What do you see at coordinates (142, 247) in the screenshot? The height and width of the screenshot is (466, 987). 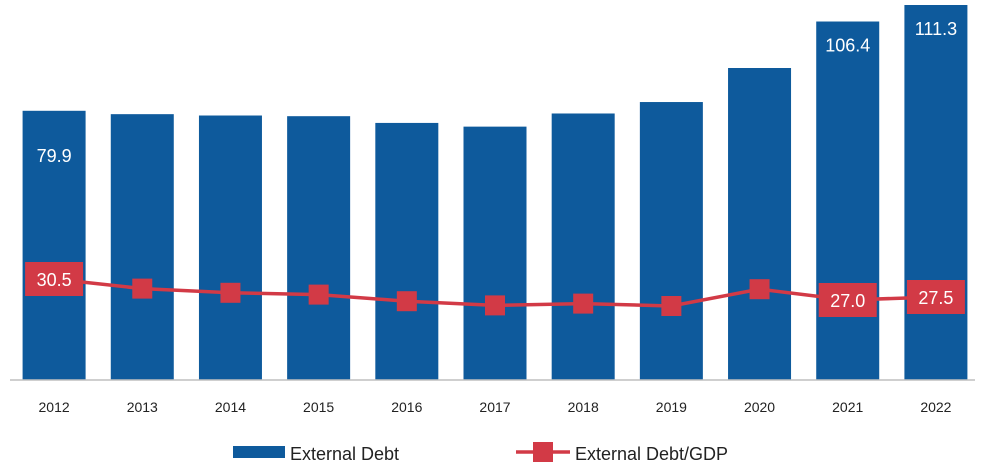 I see `bar-2013` at bounding box center [142, 247].